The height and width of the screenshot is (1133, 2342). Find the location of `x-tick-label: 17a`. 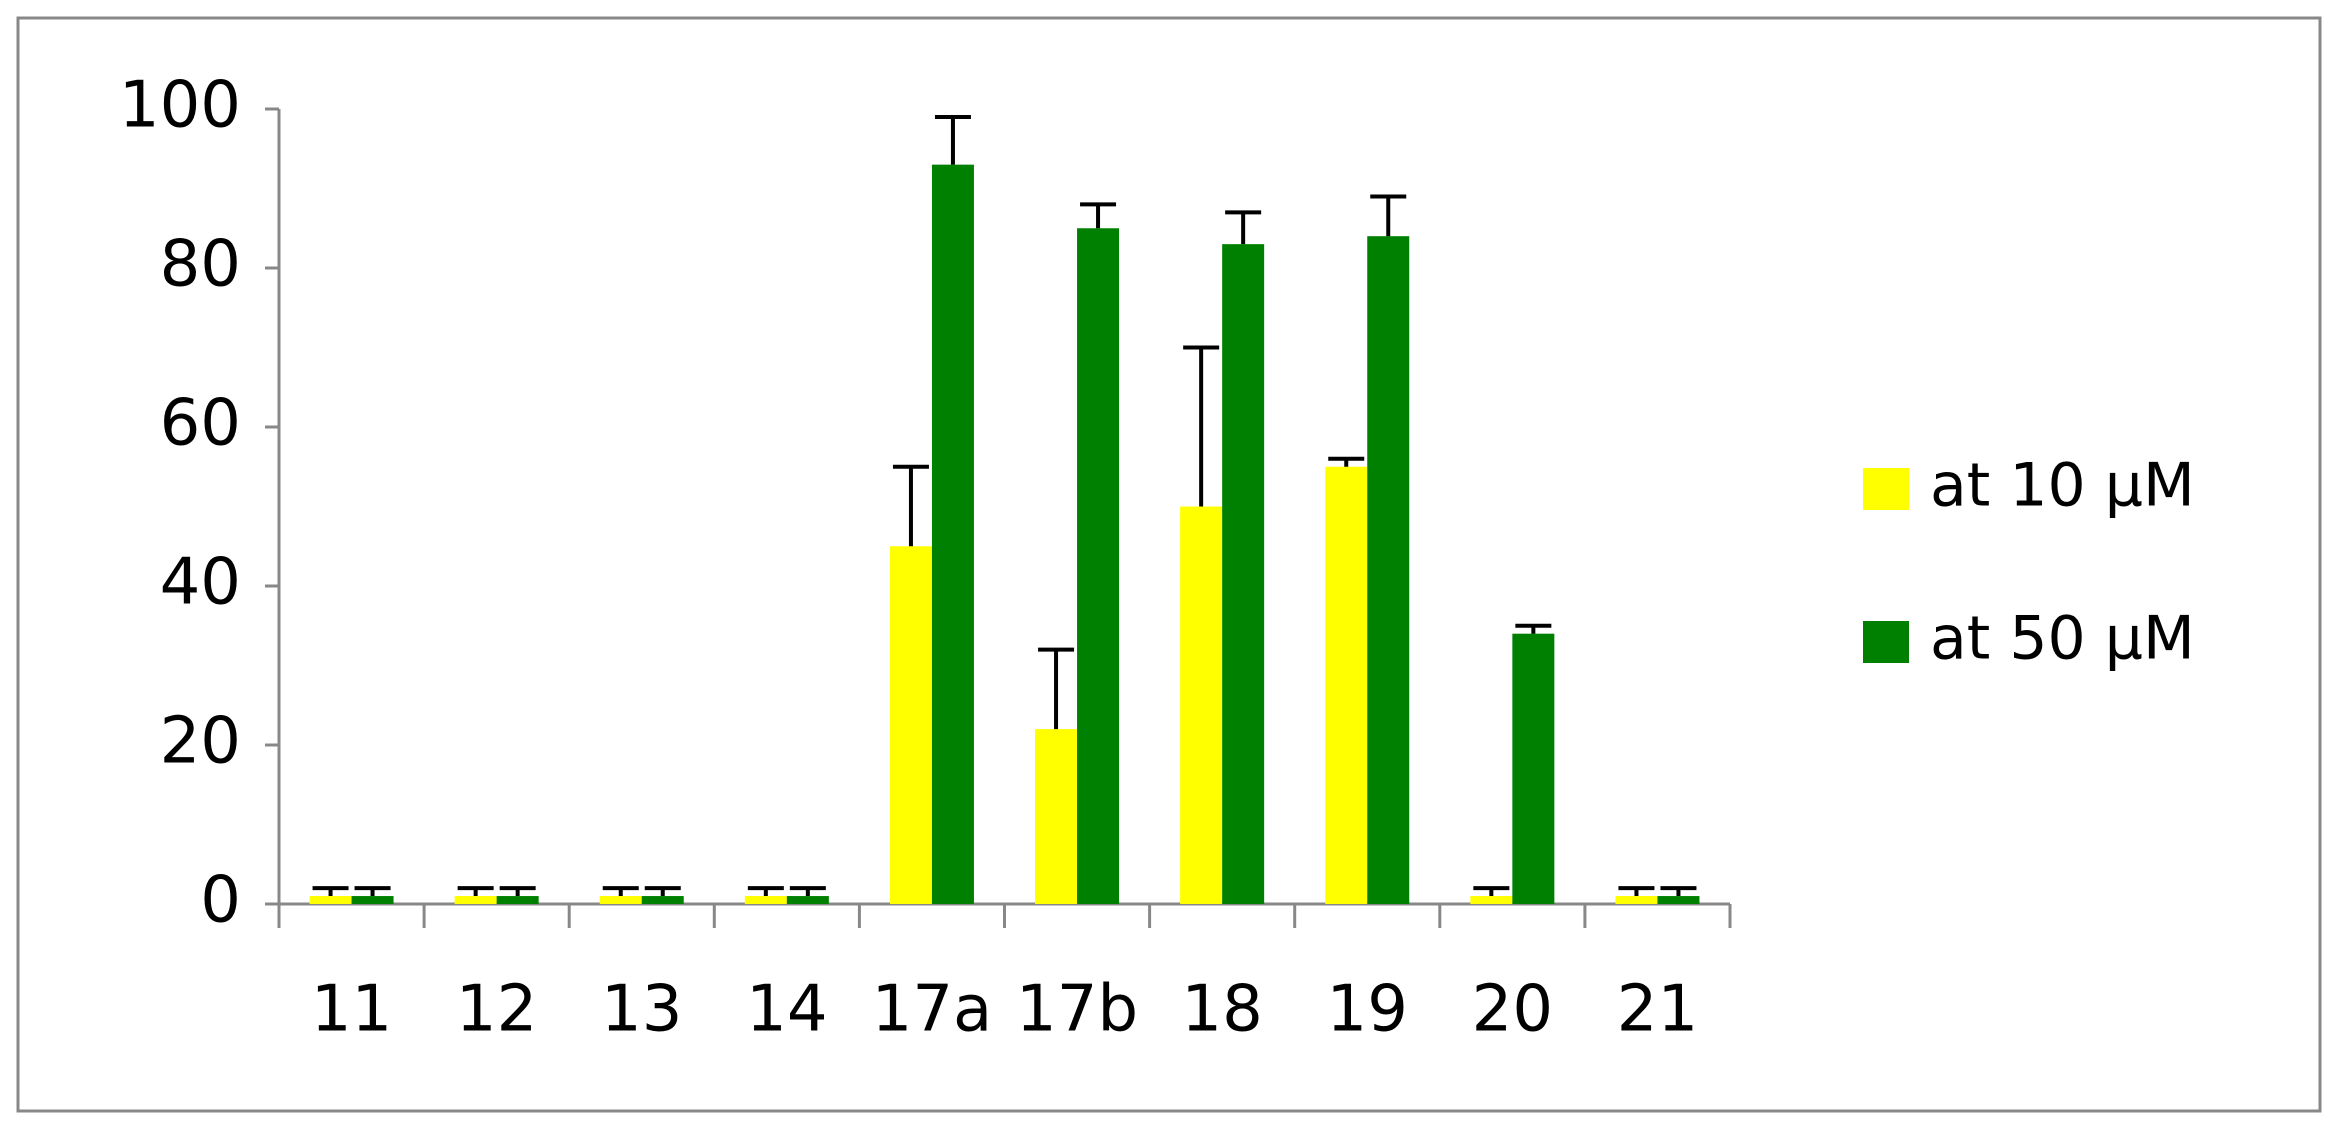

x-tick-label: 17a is located at coordinates (932, 1010).